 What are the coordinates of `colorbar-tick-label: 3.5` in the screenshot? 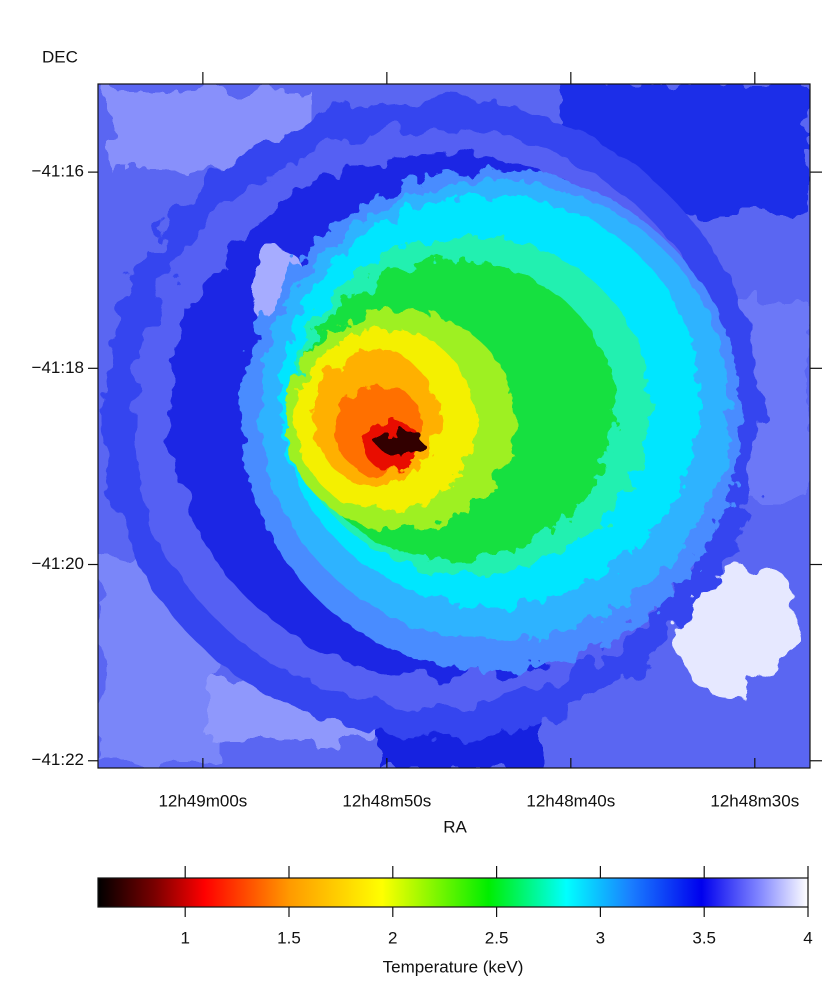 It's located at (704, 937).